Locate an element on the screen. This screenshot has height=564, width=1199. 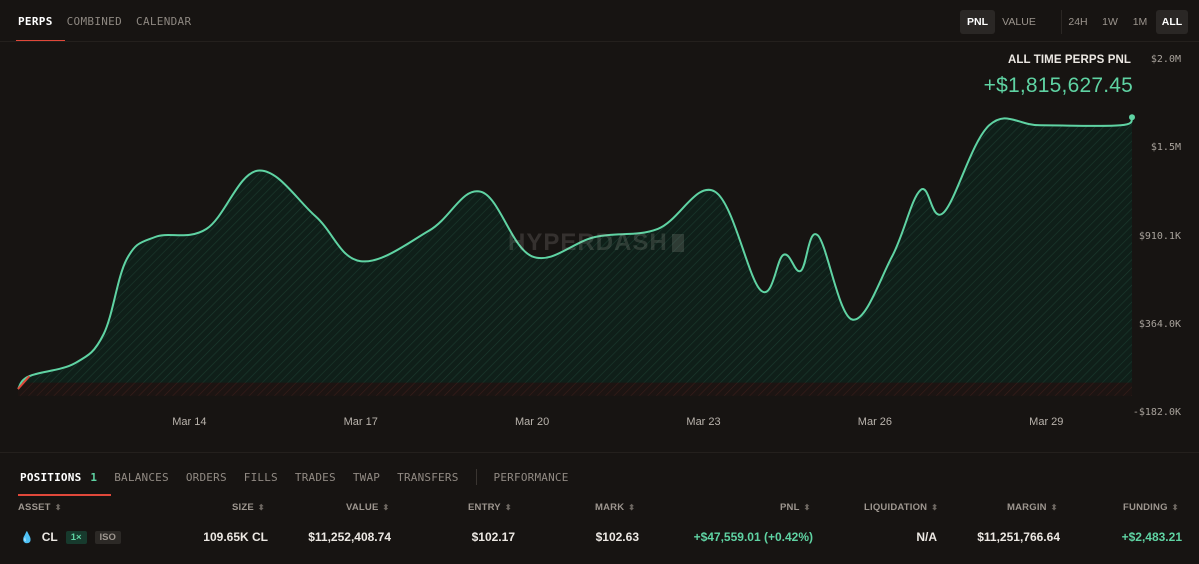
header-margin-label: MARGIN is located at coordinates (1027, 507).